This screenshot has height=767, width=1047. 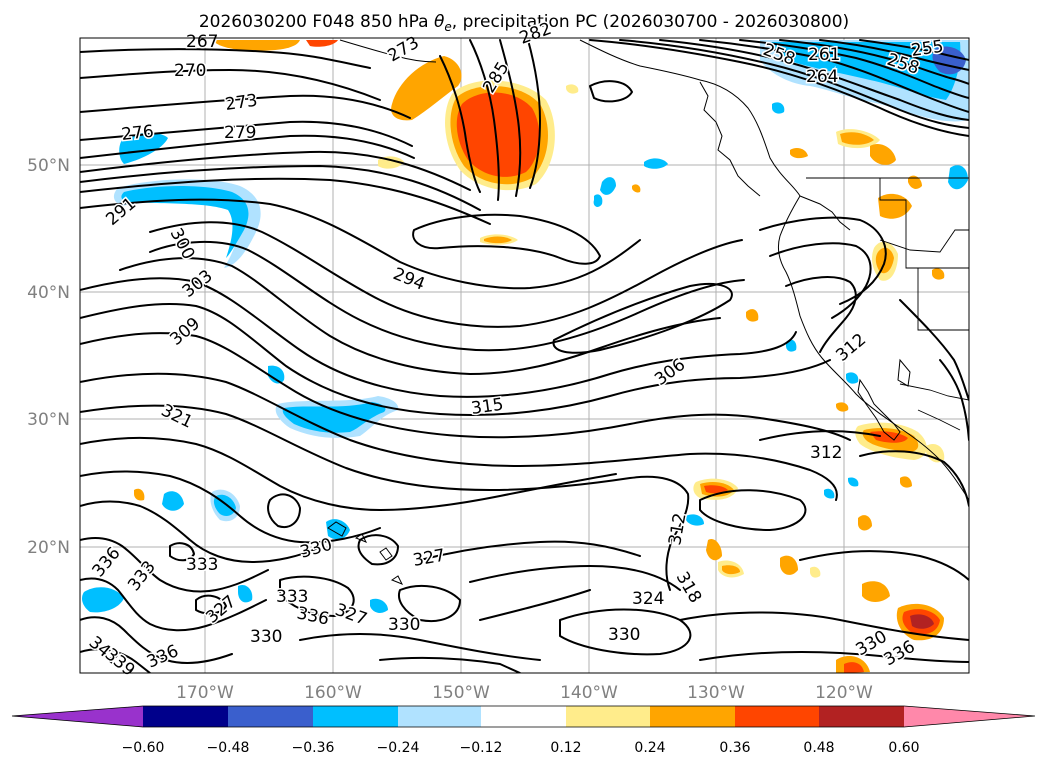 What do you see at coordinates (48, 420) in the screenshot?
I see `lat-label-30n: 30°N` at bounding box center [48, 420].